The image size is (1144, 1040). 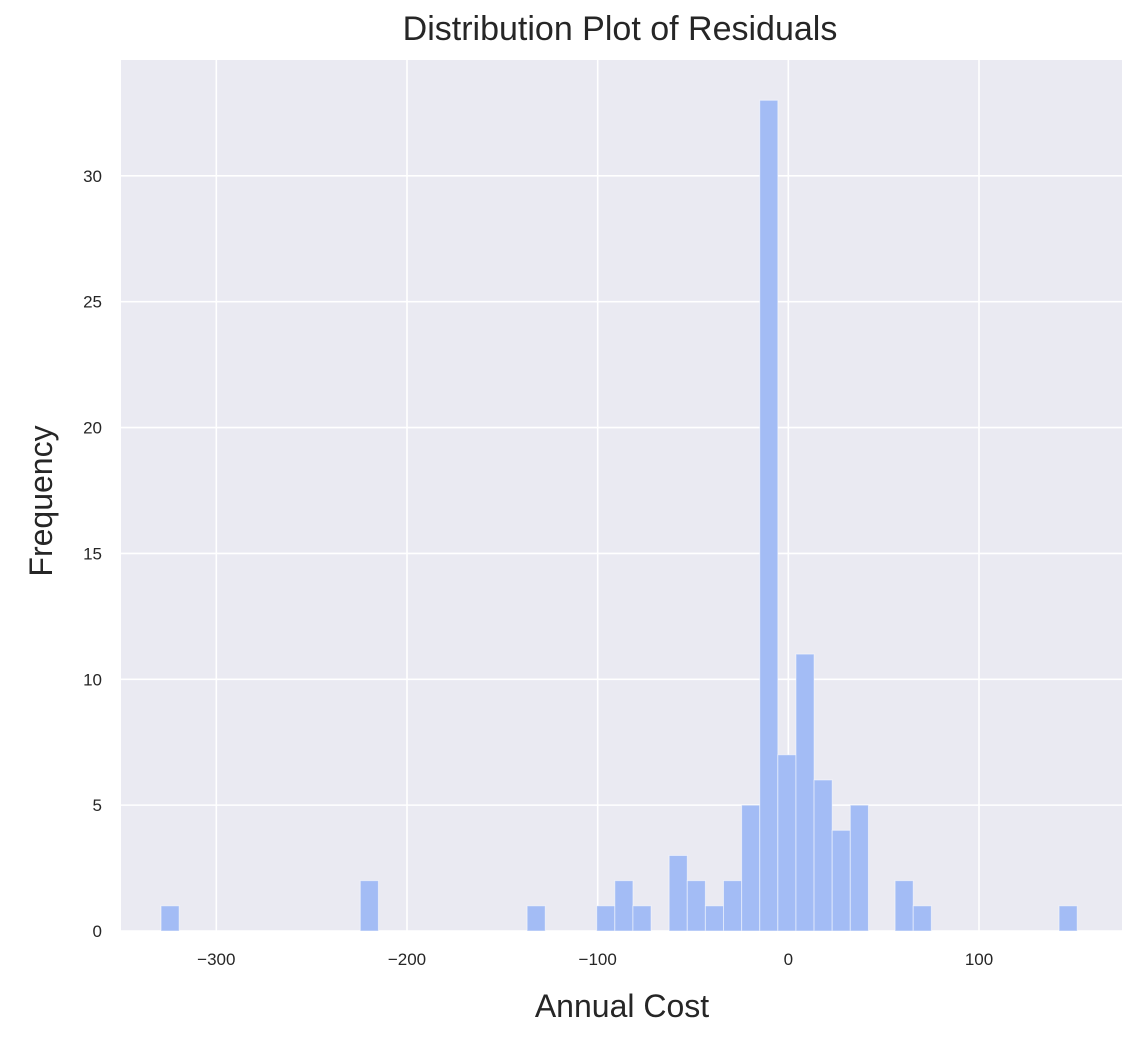 I want to click on y-axis-label: Frequency, so click(x=41, y=500).